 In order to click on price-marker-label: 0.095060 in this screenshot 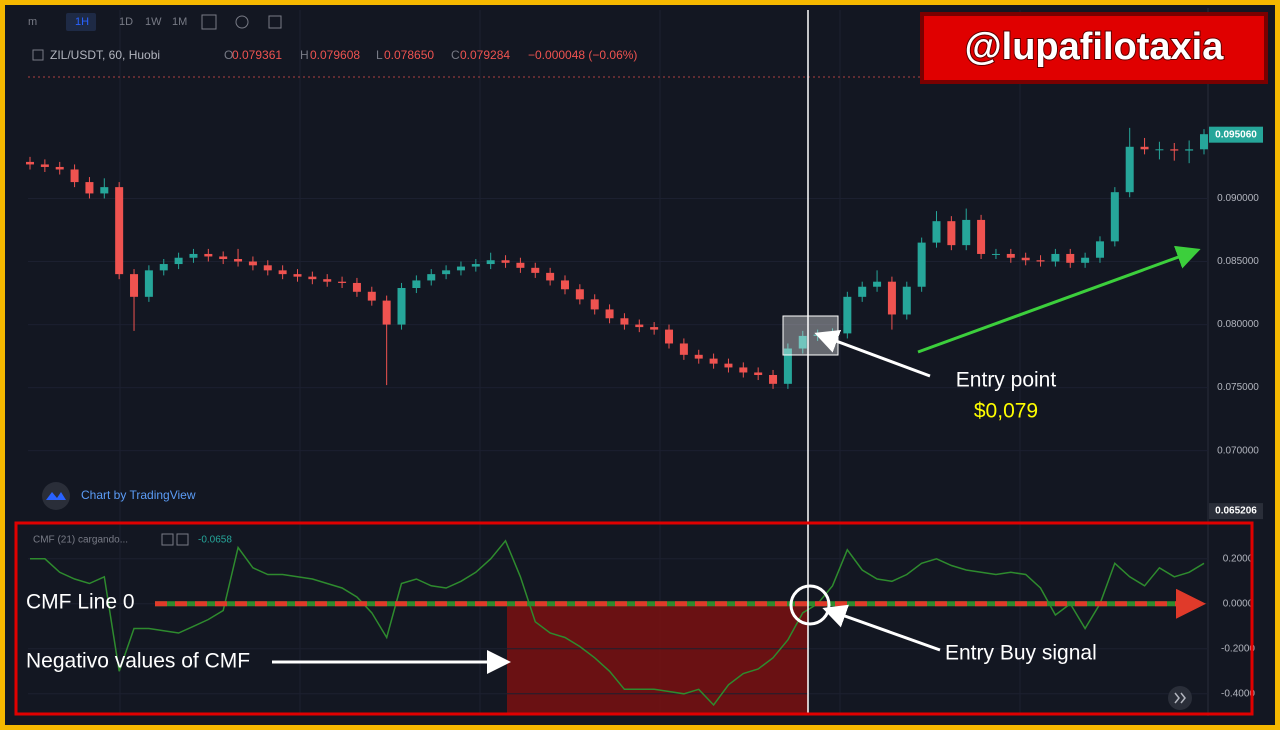, I will do `click(1236, 134)`.